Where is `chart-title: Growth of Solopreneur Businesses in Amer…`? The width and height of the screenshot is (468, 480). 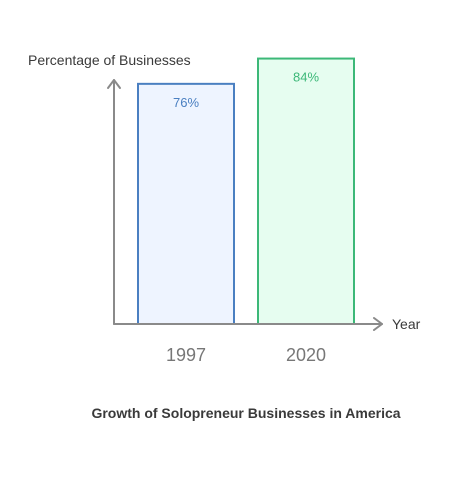 chart-title: Growth of Solopreneur Businesses in Amer… is located at coordinates (245, 413).